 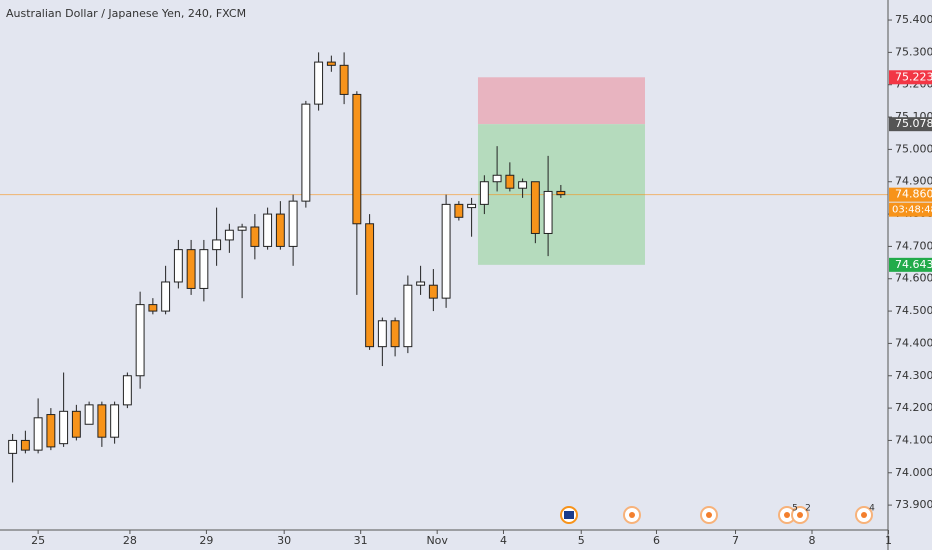 I want to click on x-tick-label: 25, so click(x=38, y=540).